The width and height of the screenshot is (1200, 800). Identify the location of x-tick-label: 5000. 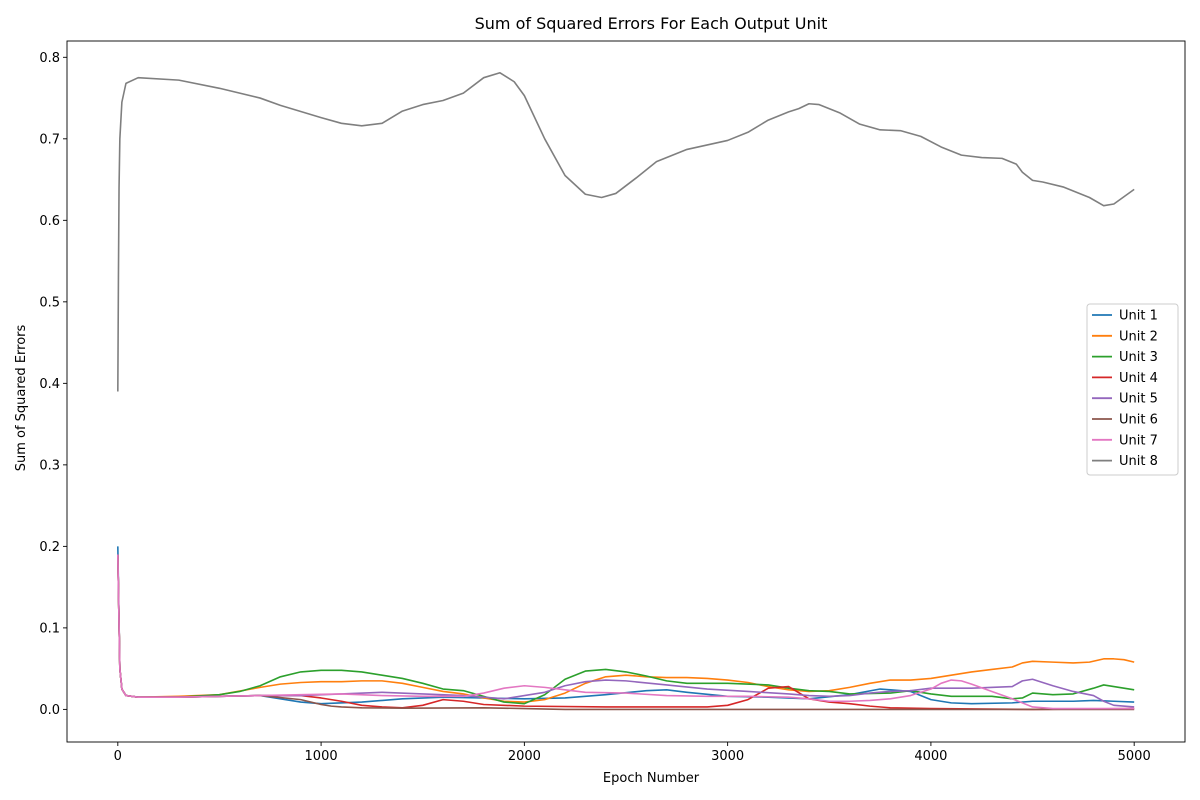
(1134, 756).